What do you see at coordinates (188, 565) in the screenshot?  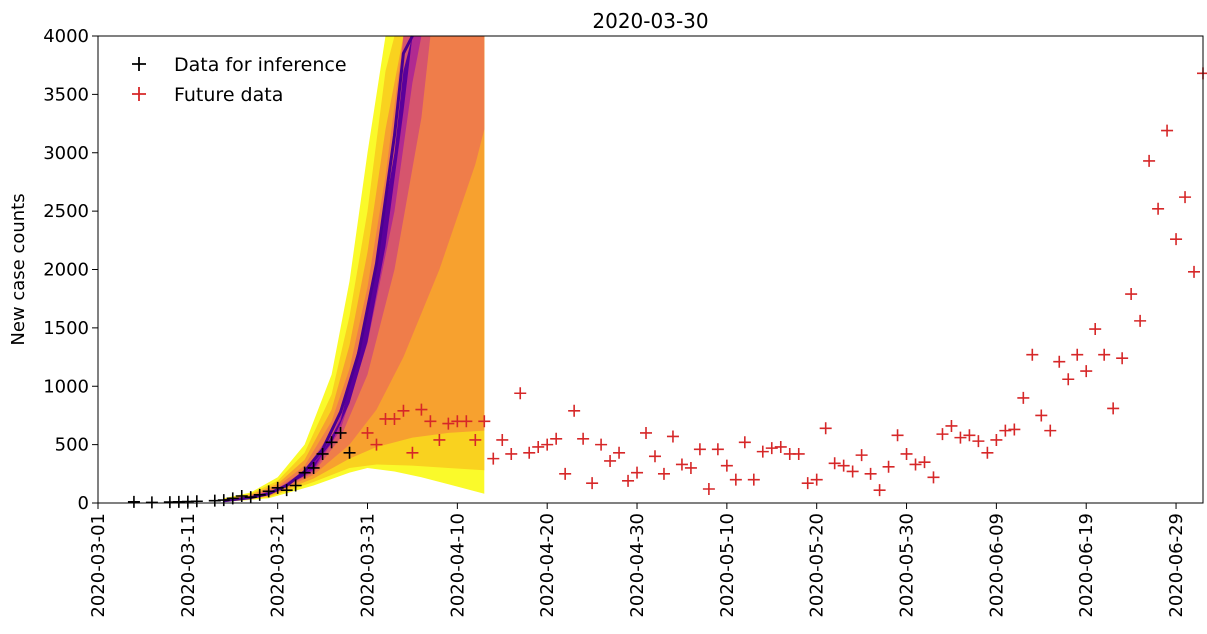 I see `x-tick-label: 2020-03-11` at bounding box center [188, 565].